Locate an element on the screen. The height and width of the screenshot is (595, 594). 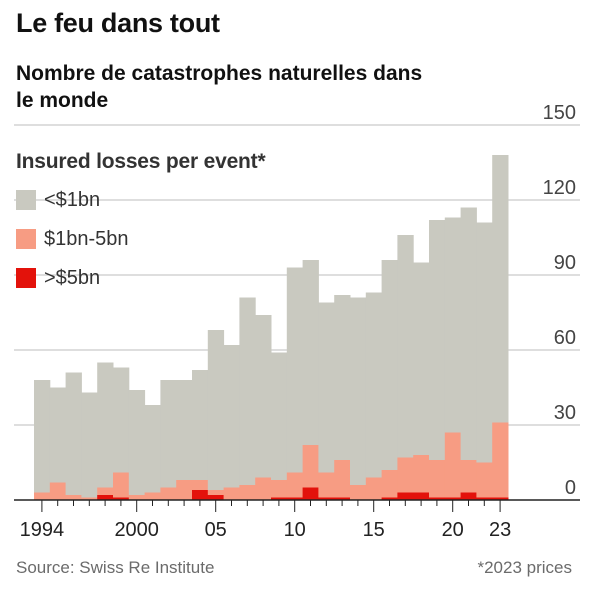
y-tick-label: 120 is located at coordinates (559, 188).